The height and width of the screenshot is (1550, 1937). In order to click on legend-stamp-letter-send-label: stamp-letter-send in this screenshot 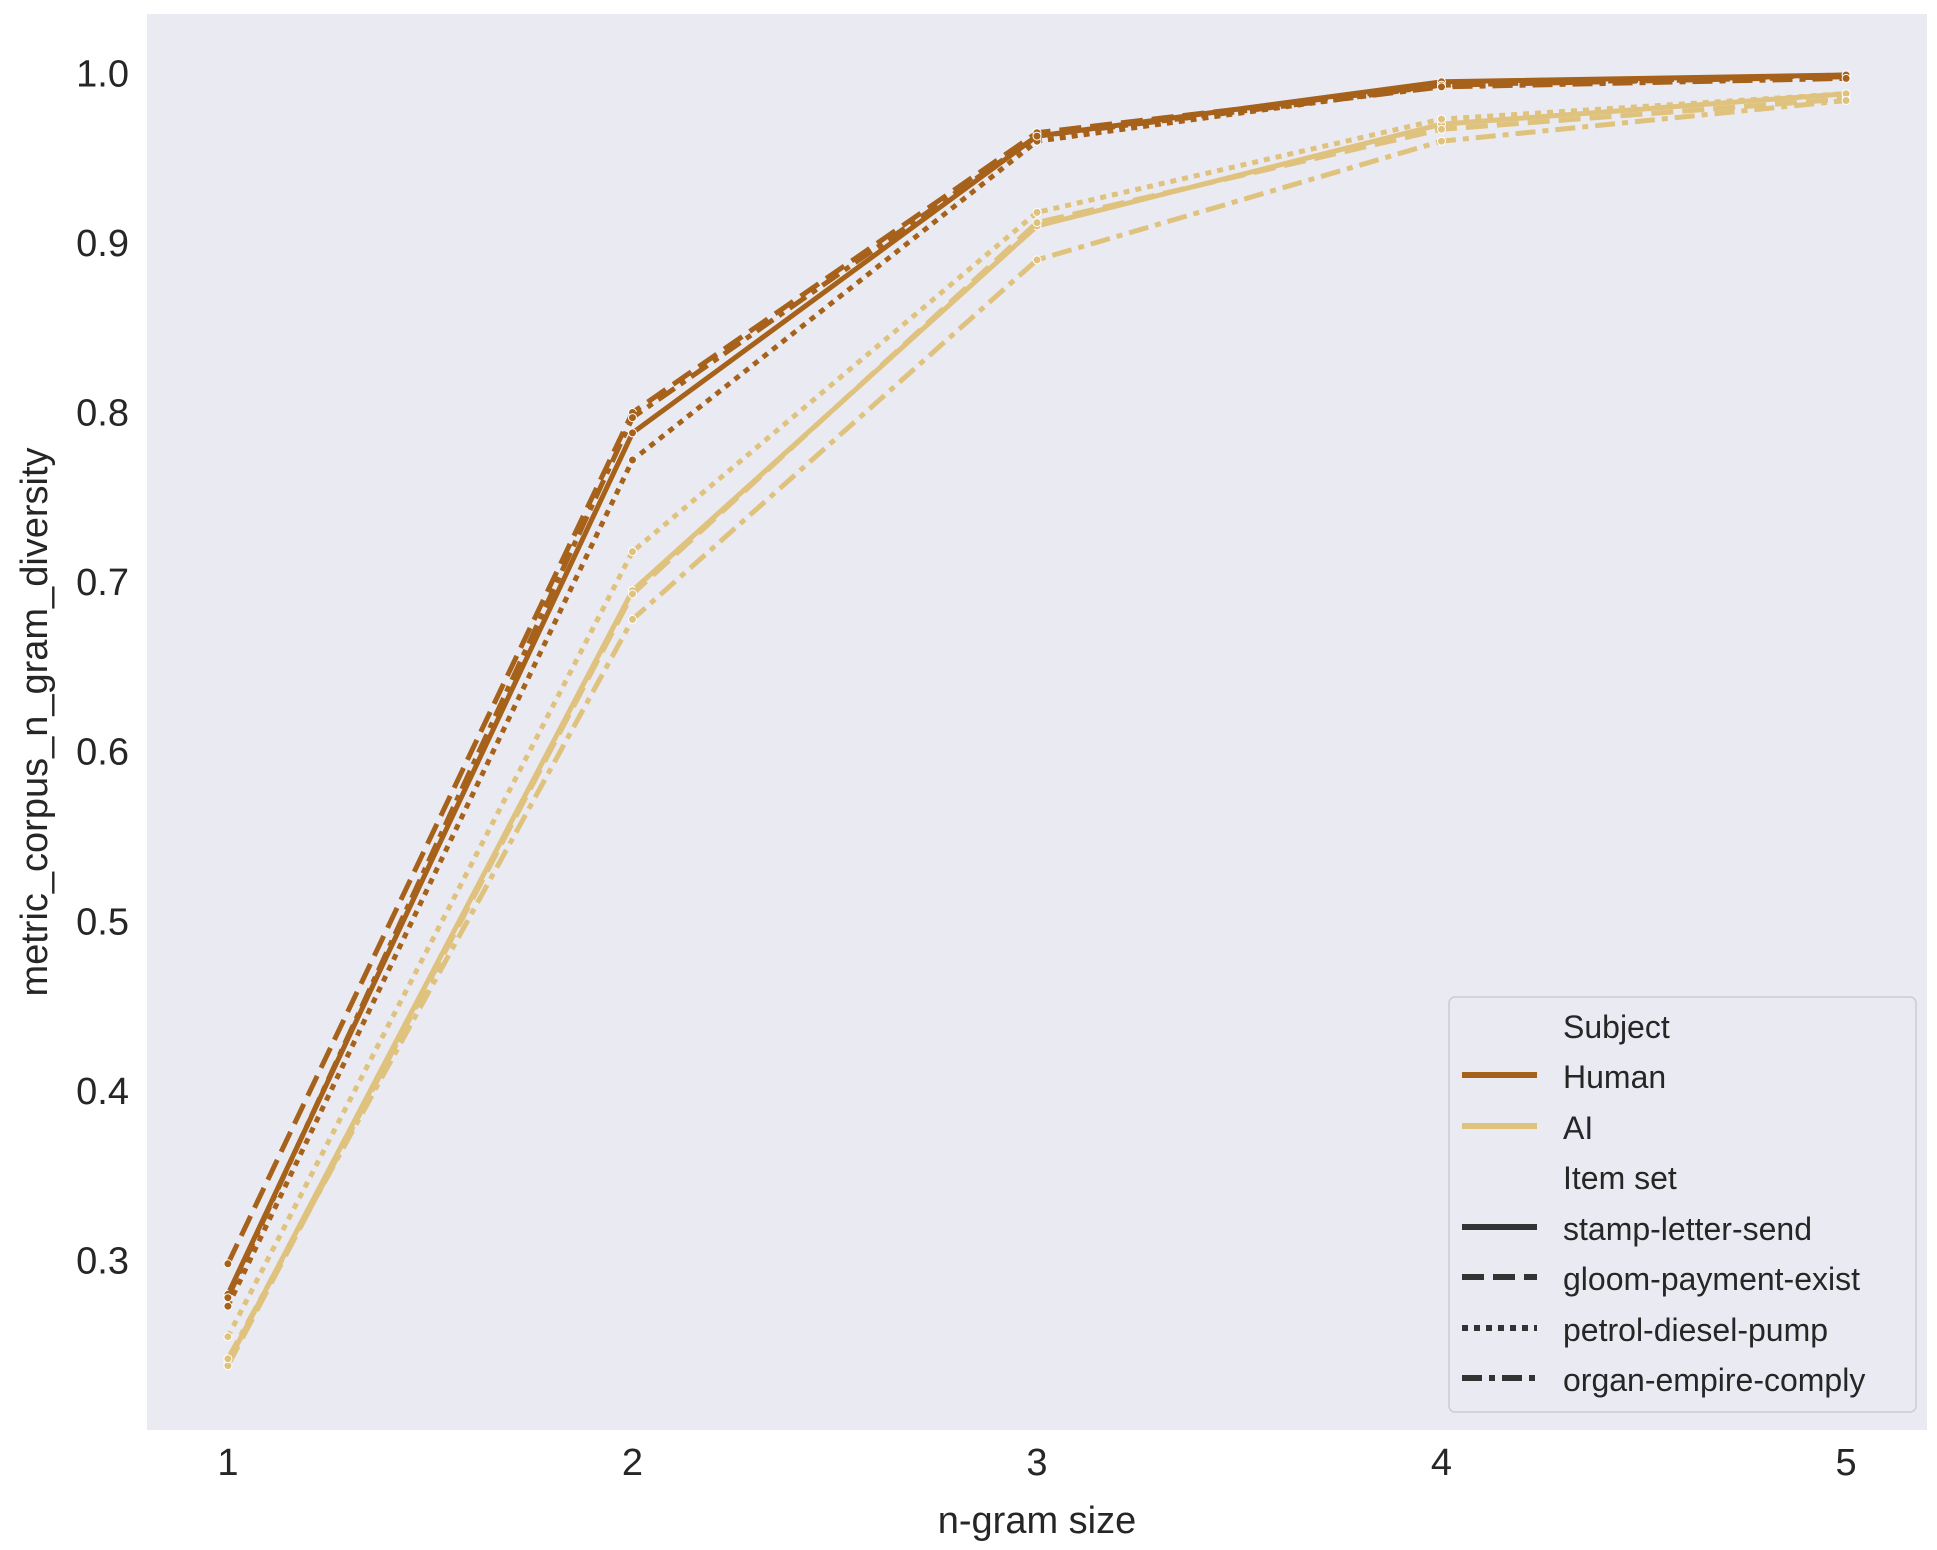, I will do `click(1687, 1229)`.